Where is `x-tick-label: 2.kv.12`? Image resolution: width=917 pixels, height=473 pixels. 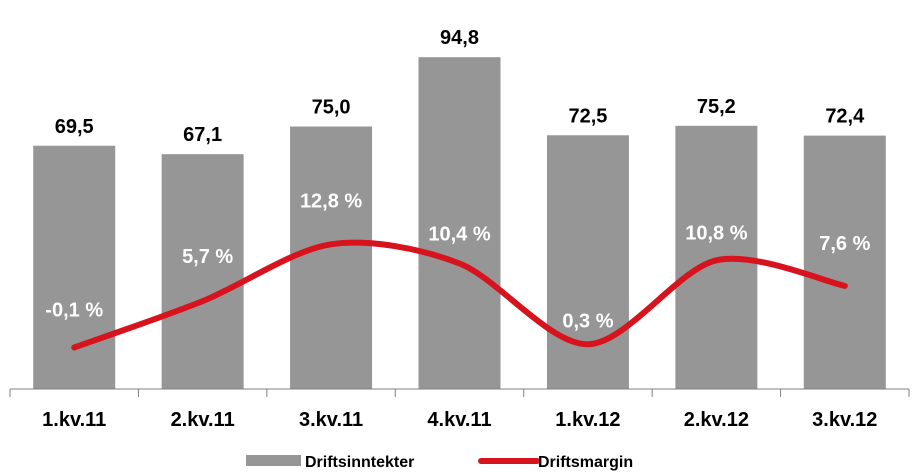 x-tick-label: 2.kv.12 is located at coordinates (716, 420).